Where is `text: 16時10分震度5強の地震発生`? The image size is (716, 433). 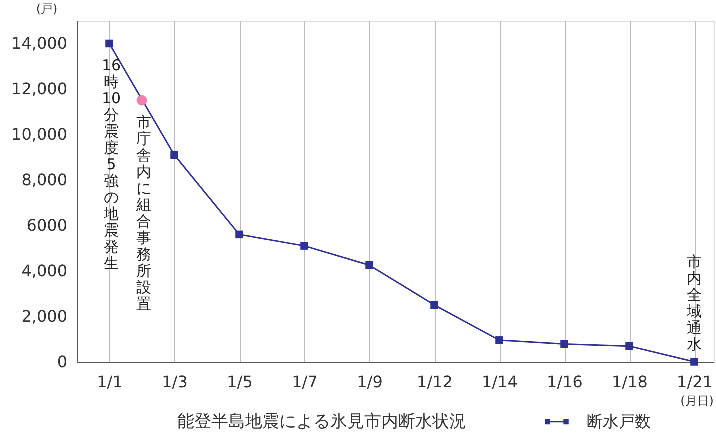
text: 16時10分震度5強の地震発生 is located at coordinates (112, 164).